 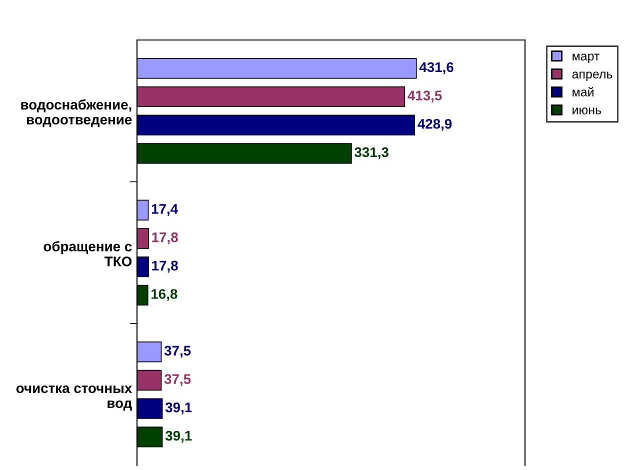 I want to click on data-label: 428,9, so click(x=435, y=124).